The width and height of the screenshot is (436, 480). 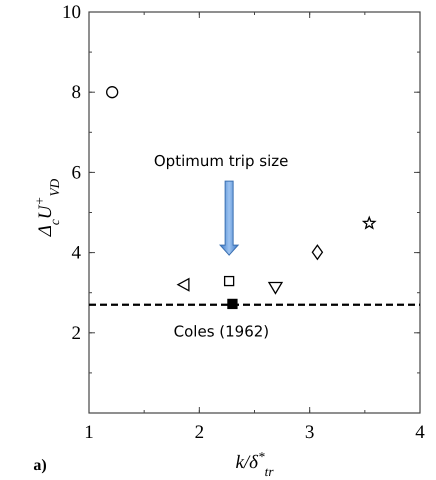 What do you see at coordinates (40, 465) in the screenshot?
I see `text: a)` at bounding box center [40, 465].